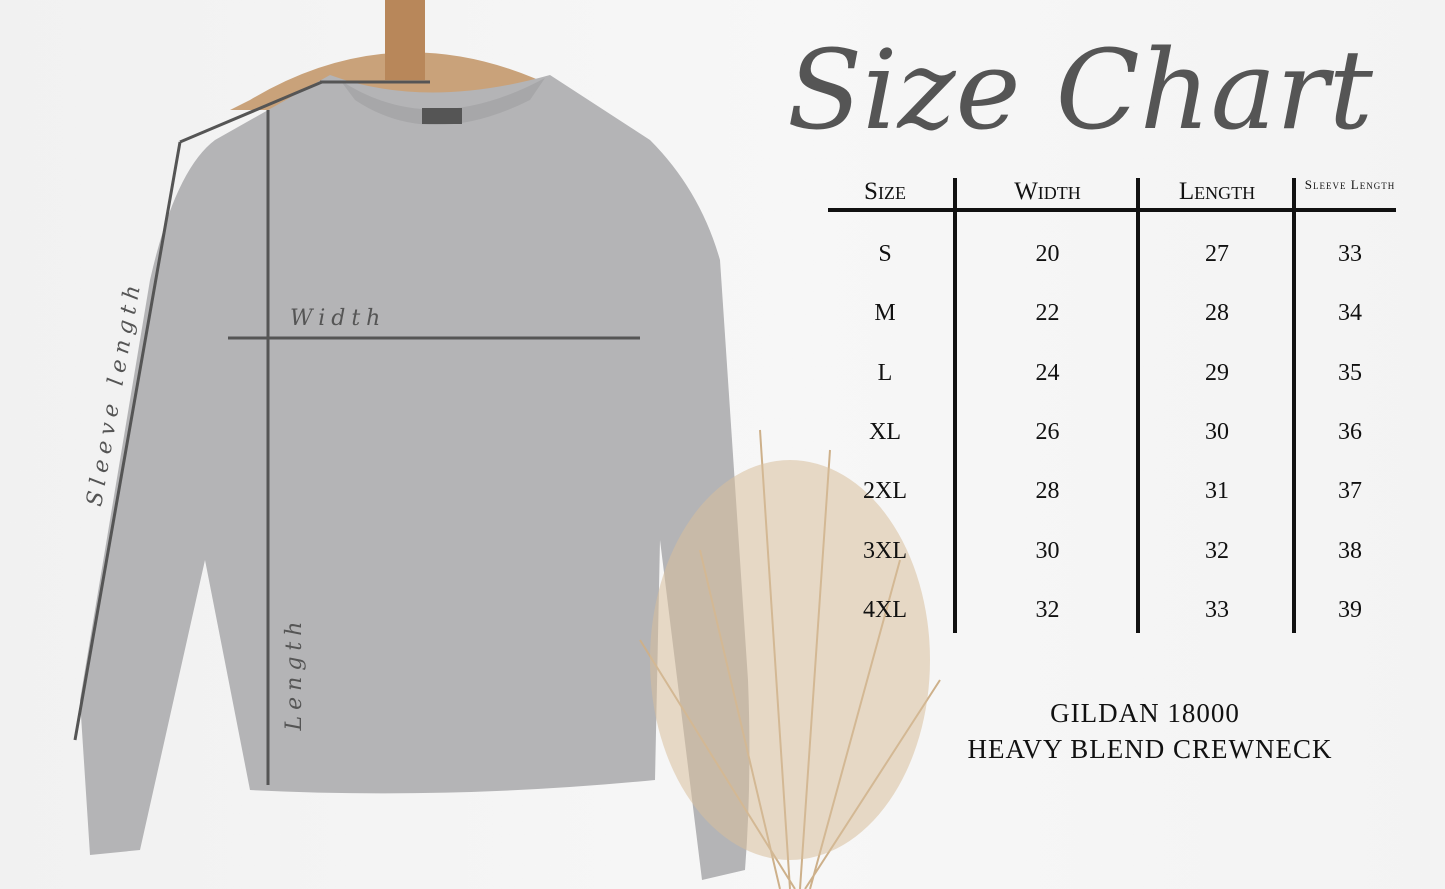 This screenshot has width=1445, height=889. Describe the element at coordinates (885, 372) in the screenshot. I see `table-cell: L` at that location.